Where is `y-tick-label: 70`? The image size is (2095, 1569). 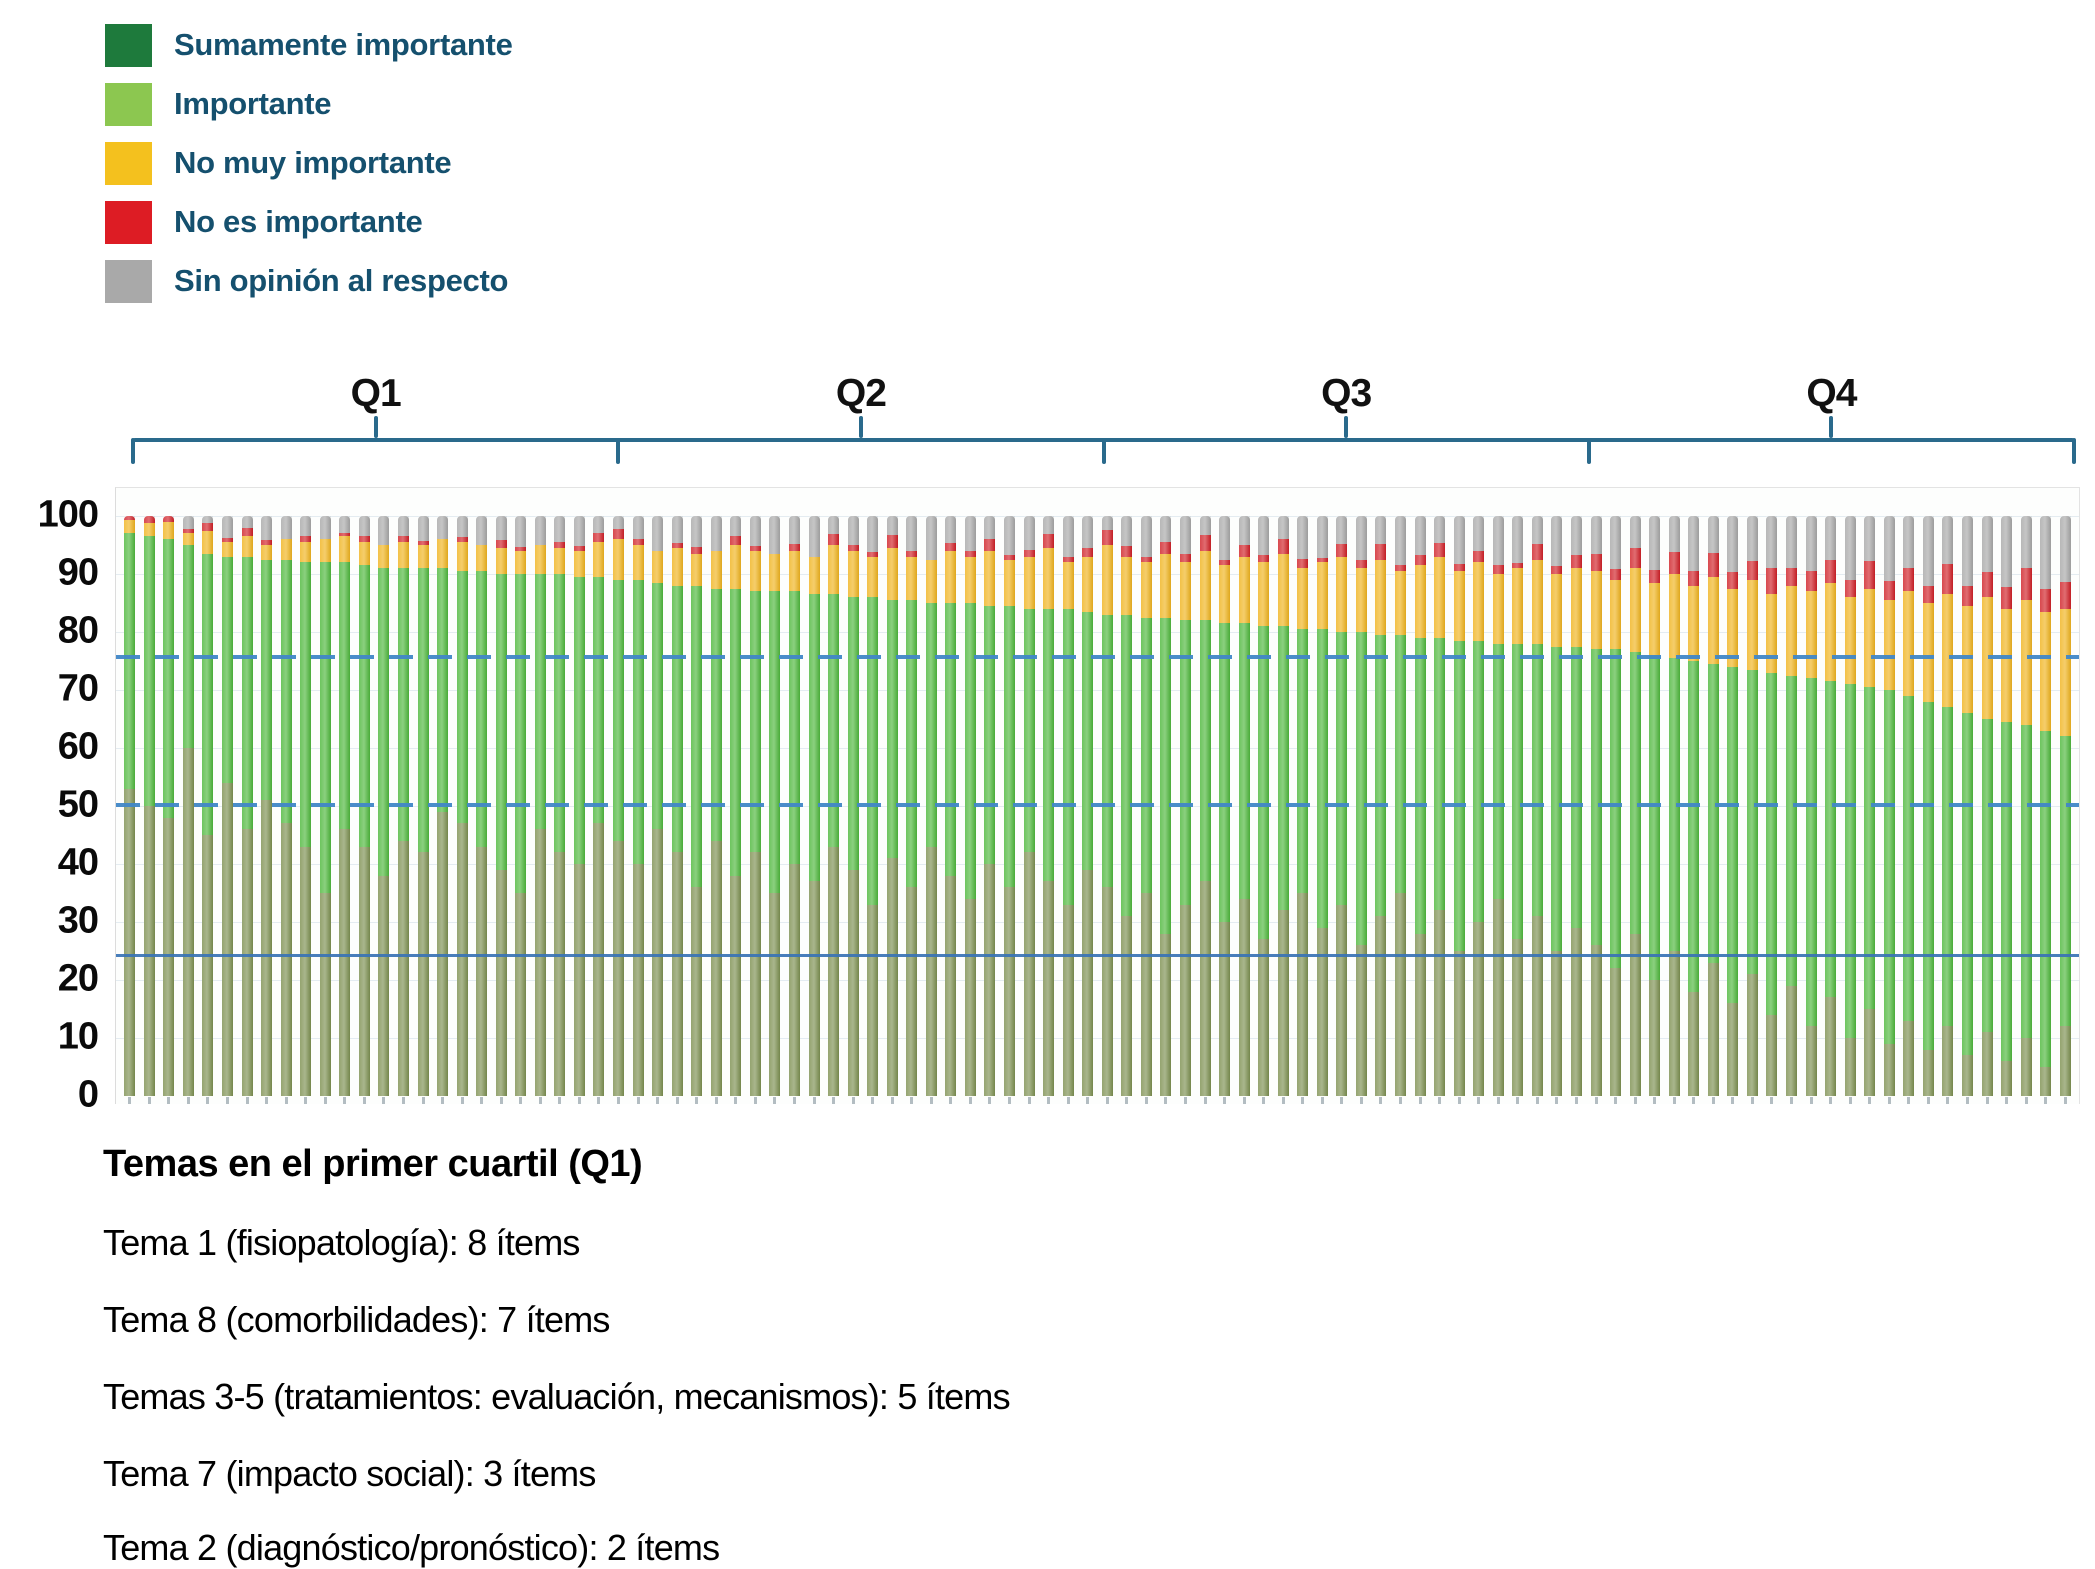 y-tick-label: 70 is located at coordinates (78, 688).